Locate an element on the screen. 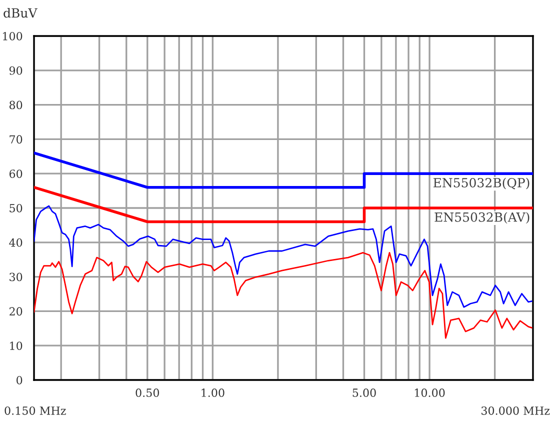 The height and width of the screenshot is (425, 554). y-tick-label: 20 is located at coordinates (16, 311).